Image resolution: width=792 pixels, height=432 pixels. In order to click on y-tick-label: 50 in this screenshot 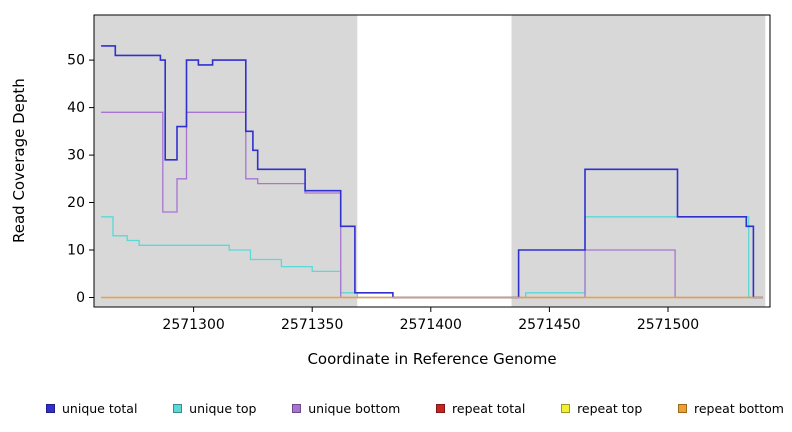, I will do `click(76, 61)`.